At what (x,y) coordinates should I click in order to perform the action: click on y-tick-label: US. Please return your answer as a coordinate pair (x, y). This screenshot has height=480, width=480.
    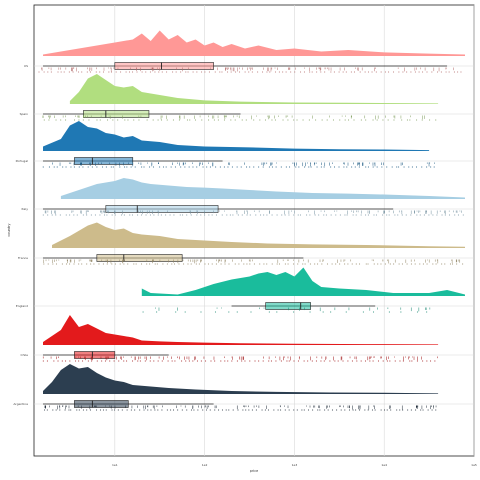
    Looking at the image, I should click on (26, 66).